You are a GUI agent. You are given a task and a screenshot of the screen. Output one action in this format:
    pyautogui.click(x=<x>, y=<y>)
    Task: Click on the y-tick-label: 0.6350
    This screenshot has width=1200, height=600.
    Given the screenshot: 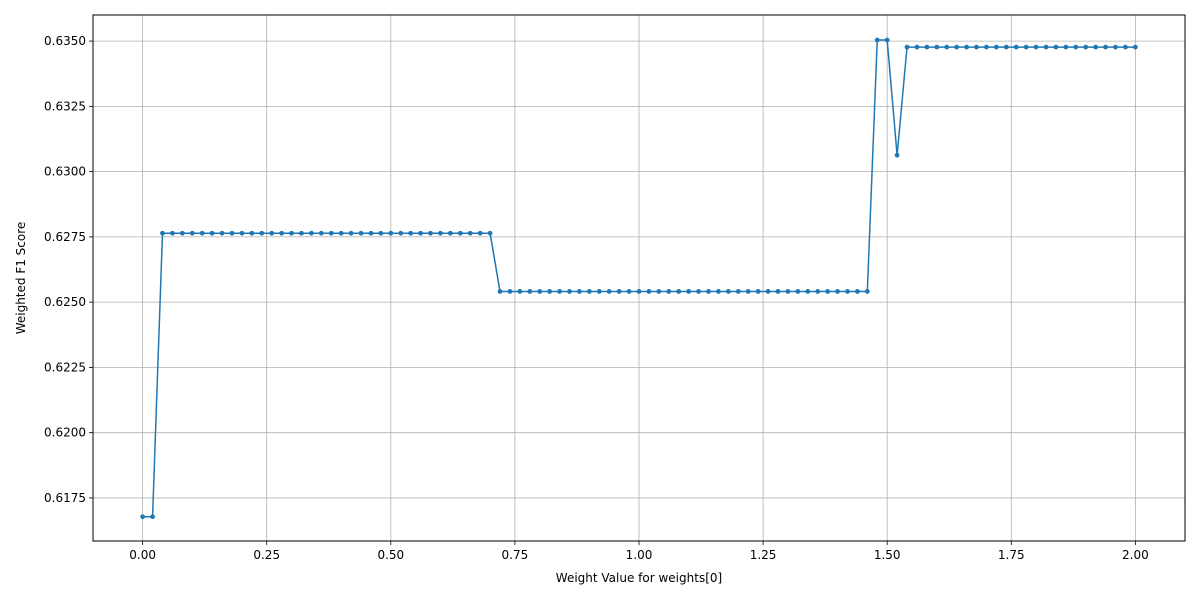 What is the action you would take?
    pyautogui.click(x=65, y=41)
    